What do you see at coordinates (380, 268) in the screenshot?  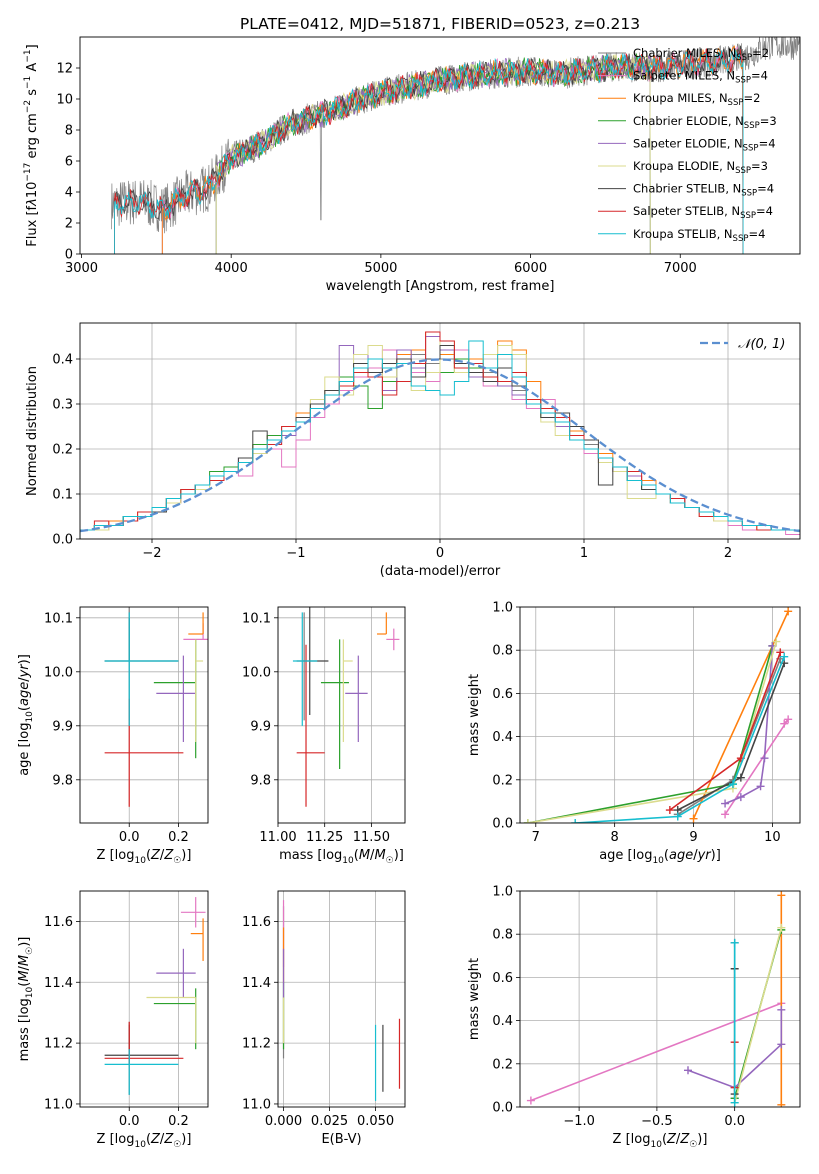 I see `x-tick-label: 5000` at bounding box center [380, 268].